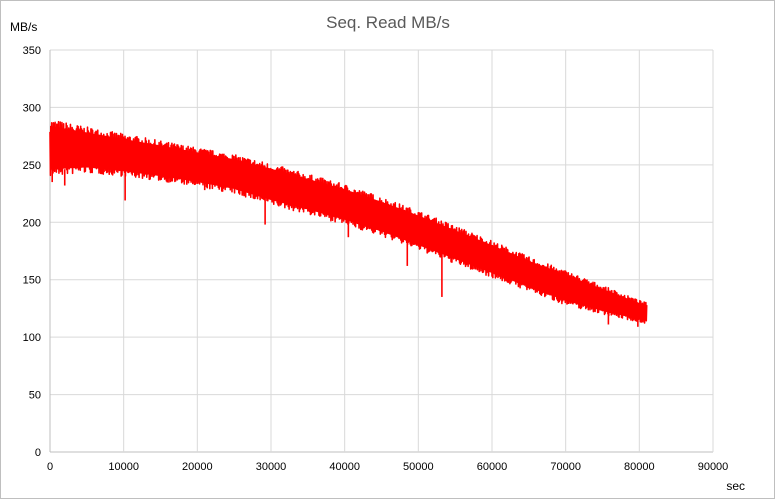 This screenshot has height=499, width=775. What do you see at coordinates (123, 467) in the screenshot?
I see `x-tick-label: 10000` at bounding box center [123, 467].